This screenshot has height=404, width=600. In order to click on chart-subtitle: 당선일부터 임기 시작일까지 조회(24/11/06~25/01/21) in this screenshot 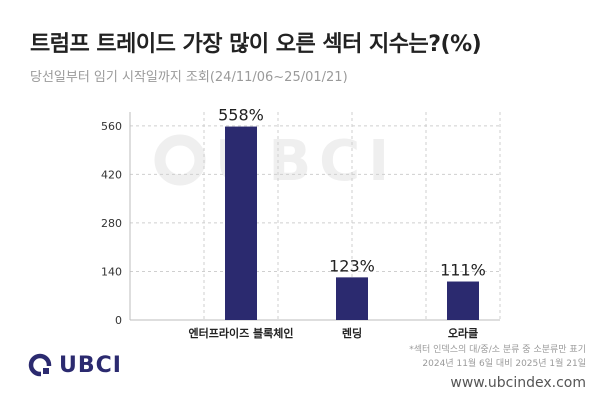, I will do `click(189, 77)`.